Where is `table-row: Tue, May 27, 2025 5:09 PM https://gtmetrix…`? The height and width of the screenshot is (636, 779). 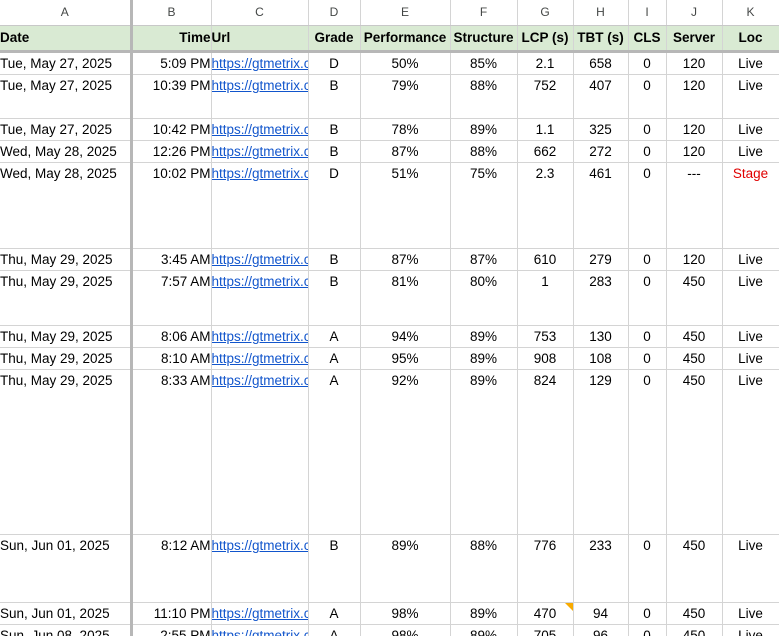 table-row: Tue, May 27, 2025 5:09 PM https://gtmetrix… is located at coordinates (389, 63).